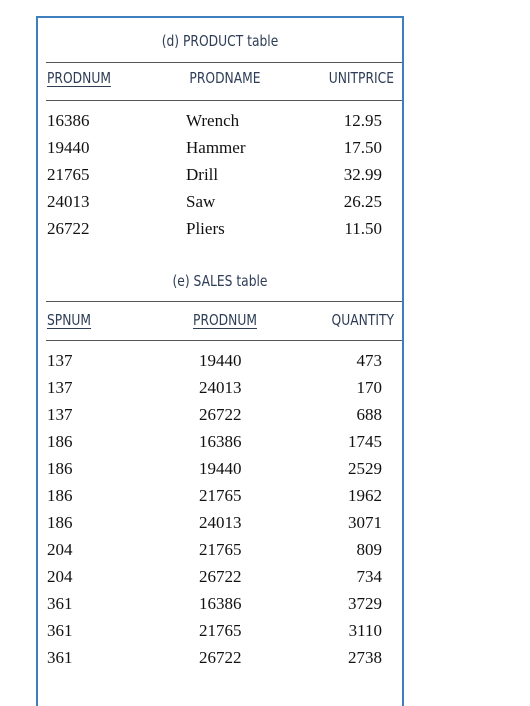 This screenshot has height=706, width=530. What do you see at coordinates (369, 576) in the screenshot?
I see `sales-cell-quantity: 734` at bounding box center [369, 576].